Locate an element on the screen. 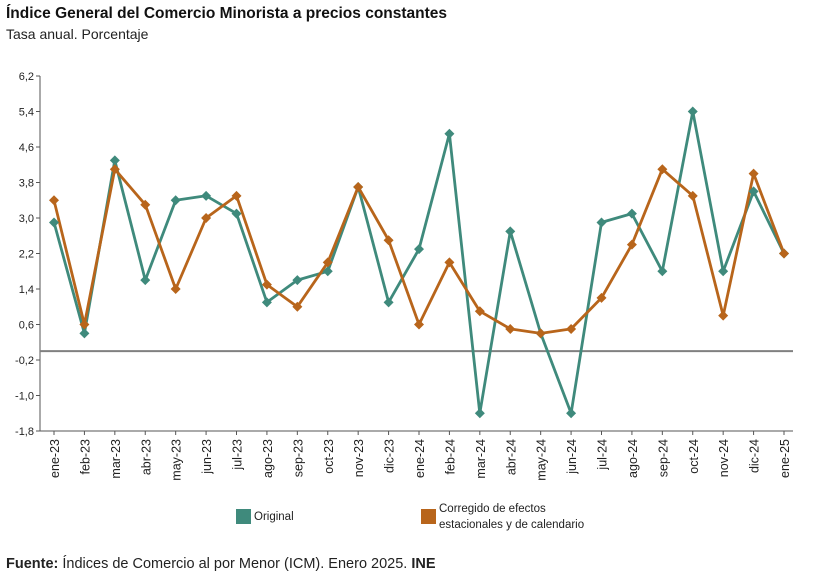 The height and width of the screenshot is (580, 813). x-tick-label: may-23 is located at coordinates (177, 460).